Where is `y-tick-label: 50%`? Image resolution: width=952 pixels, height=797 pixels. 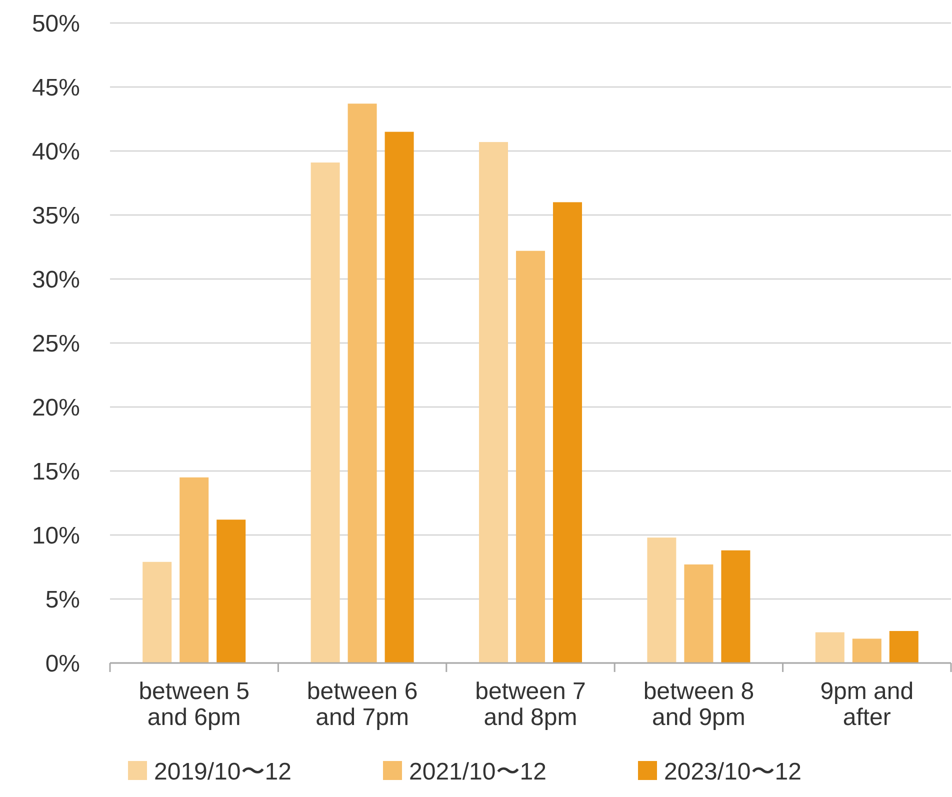 y-tick-label: 50% is located at coordinates (56, 24).